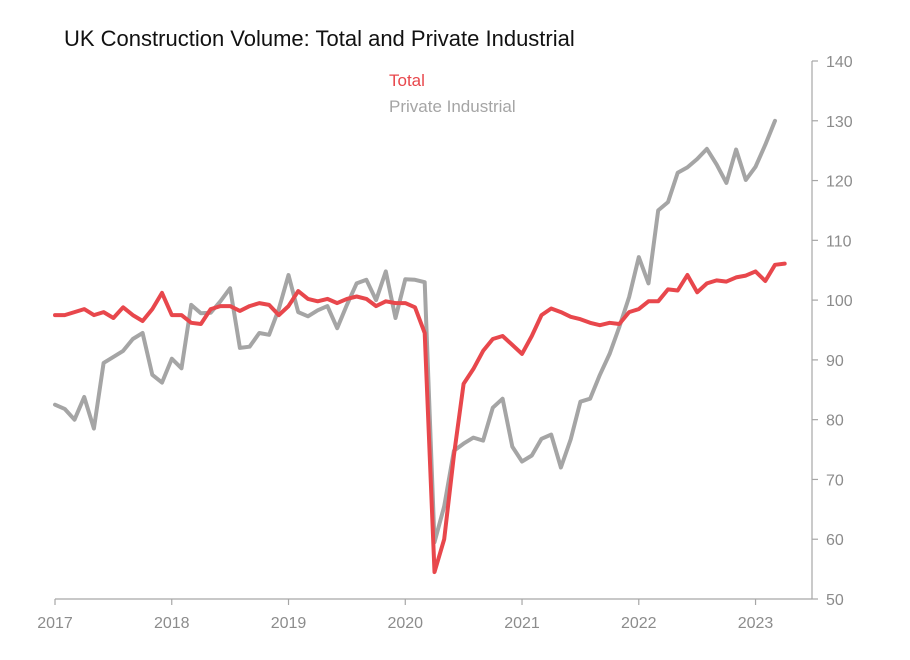 This screenshot has height=660, width=910. What do you see at coordinates (839, 241) in the screenshot?
I see `y-tick-label: 110` at bounding box center [839, 241].